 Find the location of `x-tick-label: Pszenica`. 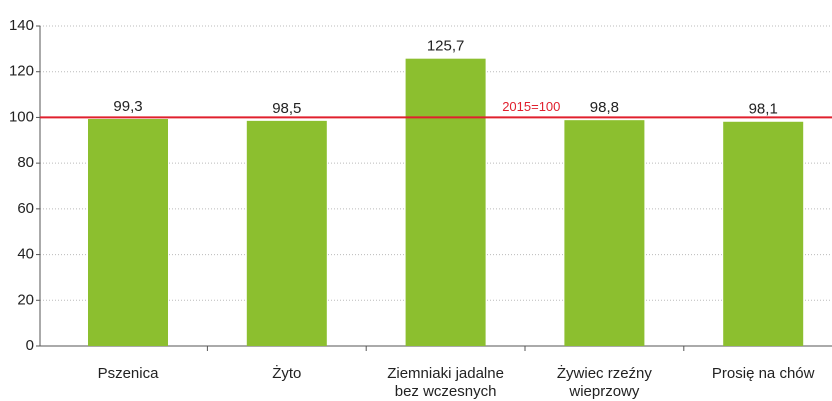

x-tick-label: Pszenica is located at coordinates (129, 373).